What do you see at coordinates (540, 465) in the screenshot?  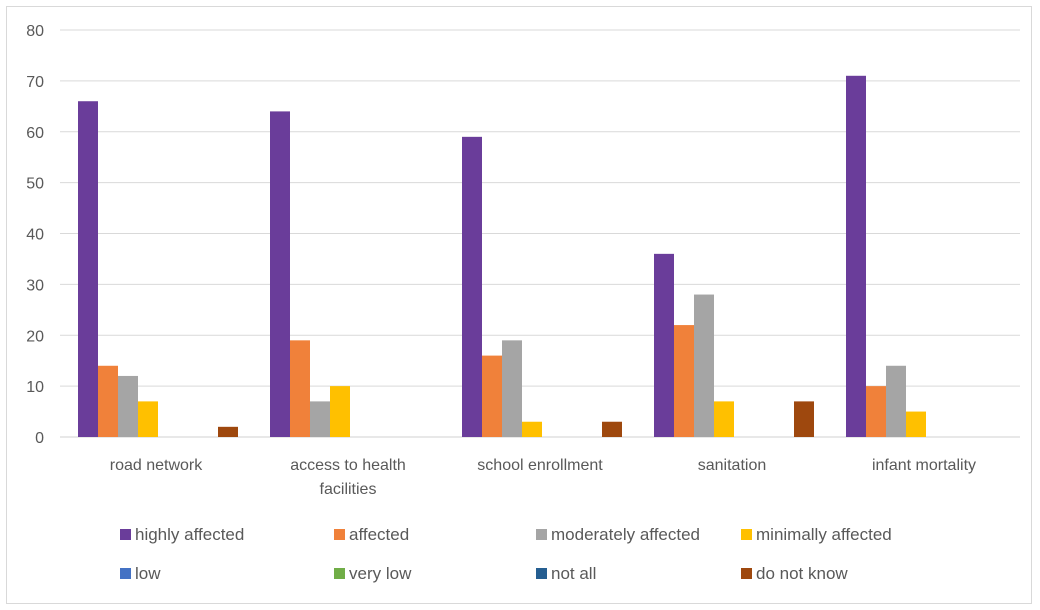 I see `x-tick-label: school enrollment` at bounding box center [540, 465].